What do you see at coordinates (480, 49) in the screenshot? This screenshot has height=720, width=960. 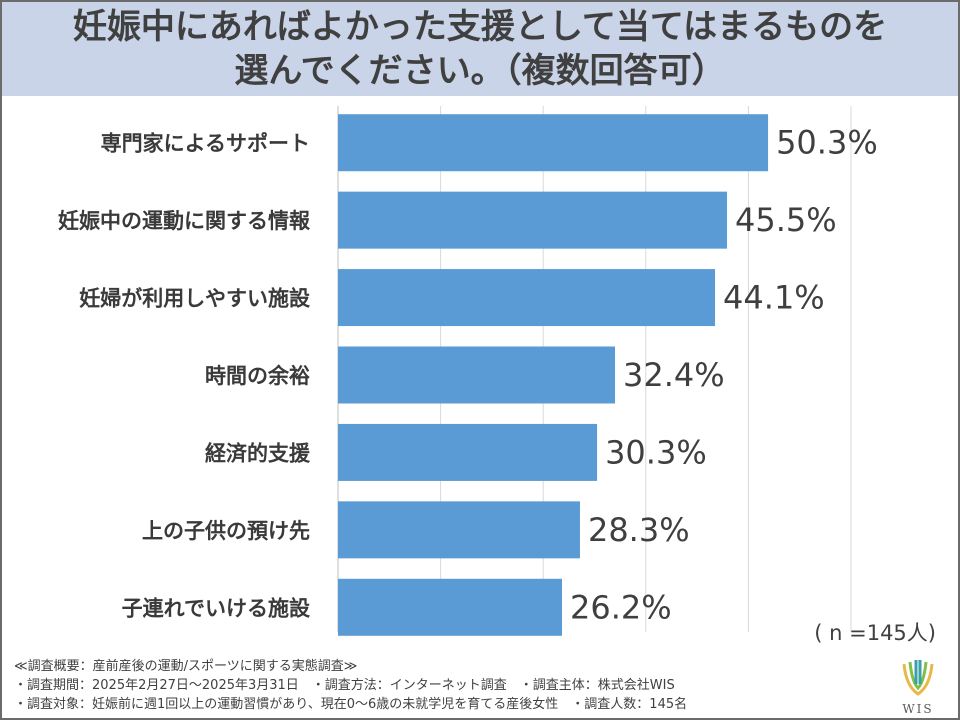 I see `title-band: 妊娠中にあればよかった支援として当てはまるものを 選んでください。（複数回答可）` at bounding box center [480, 49].